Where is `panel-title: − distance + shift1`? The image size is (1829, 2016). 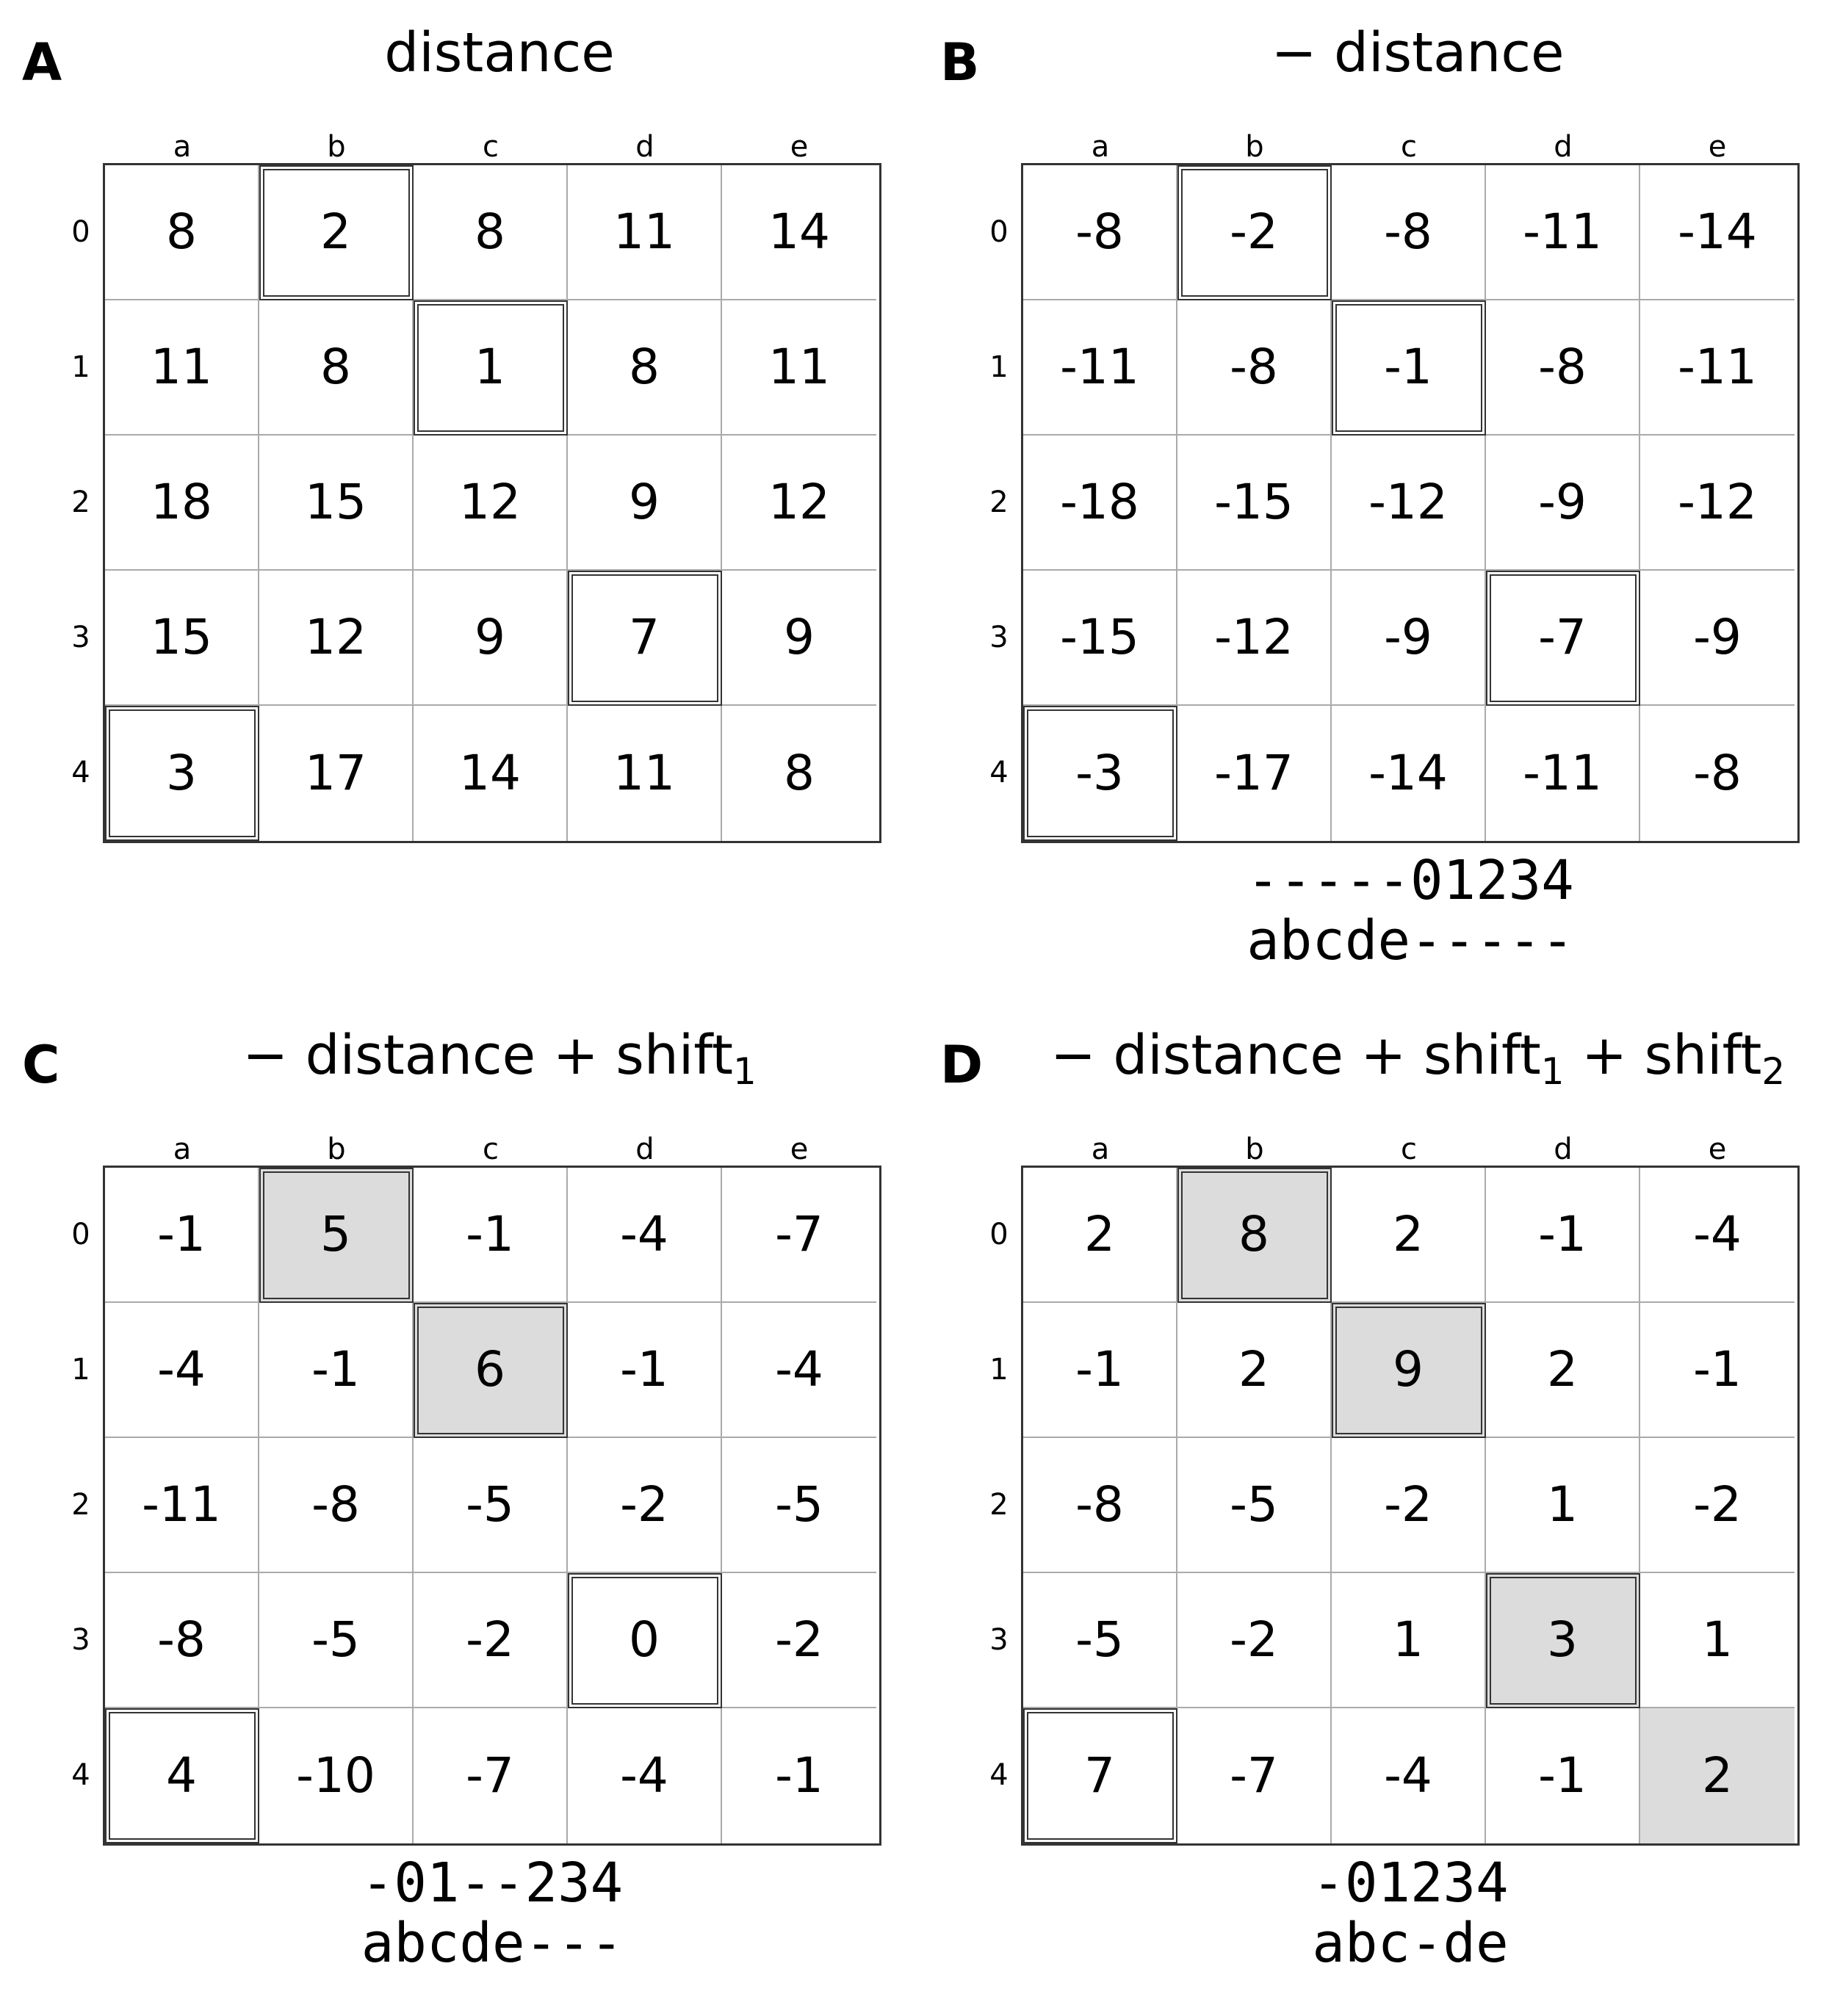 panel-title: − distance + shift1 is located at coordinates (500, 1058).